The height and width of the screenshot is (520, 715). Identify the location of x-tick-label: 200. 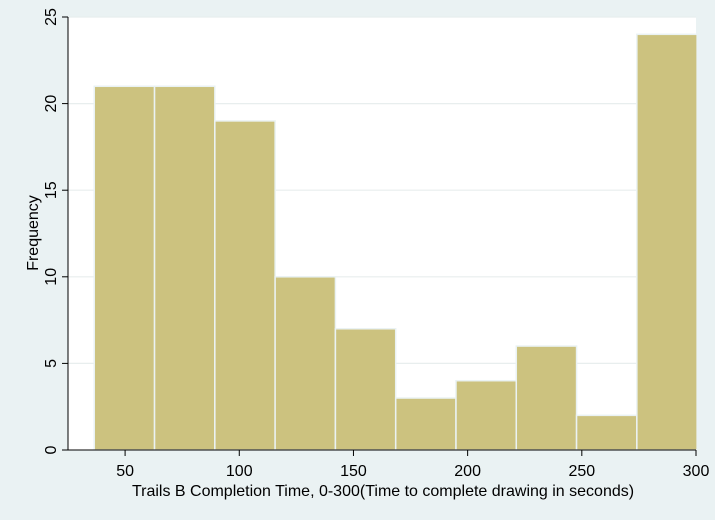
(467, 471).